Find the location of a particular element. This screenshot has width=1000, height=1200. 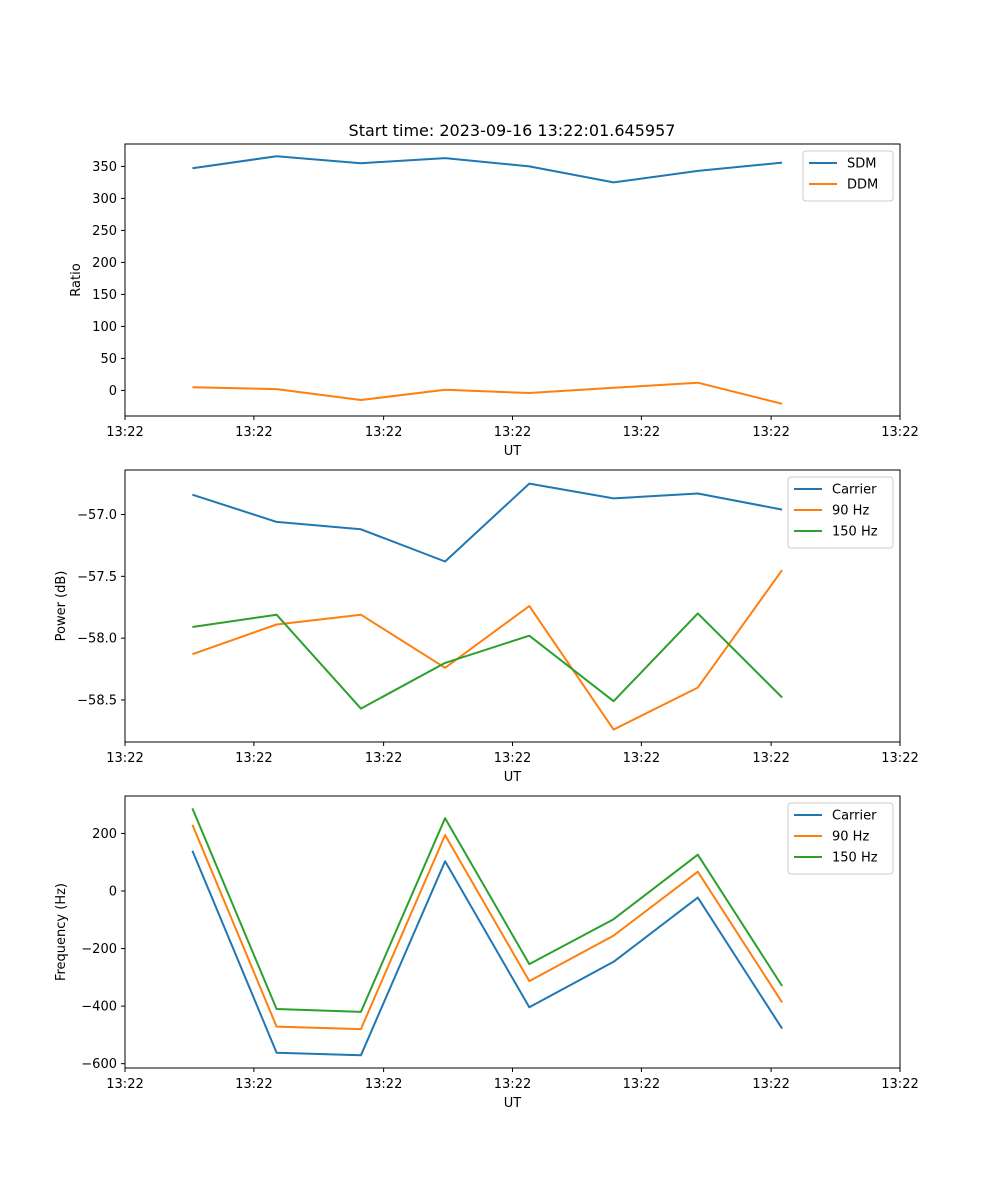

y-tick-label: −57.0 is located at coordinates (97, 515).